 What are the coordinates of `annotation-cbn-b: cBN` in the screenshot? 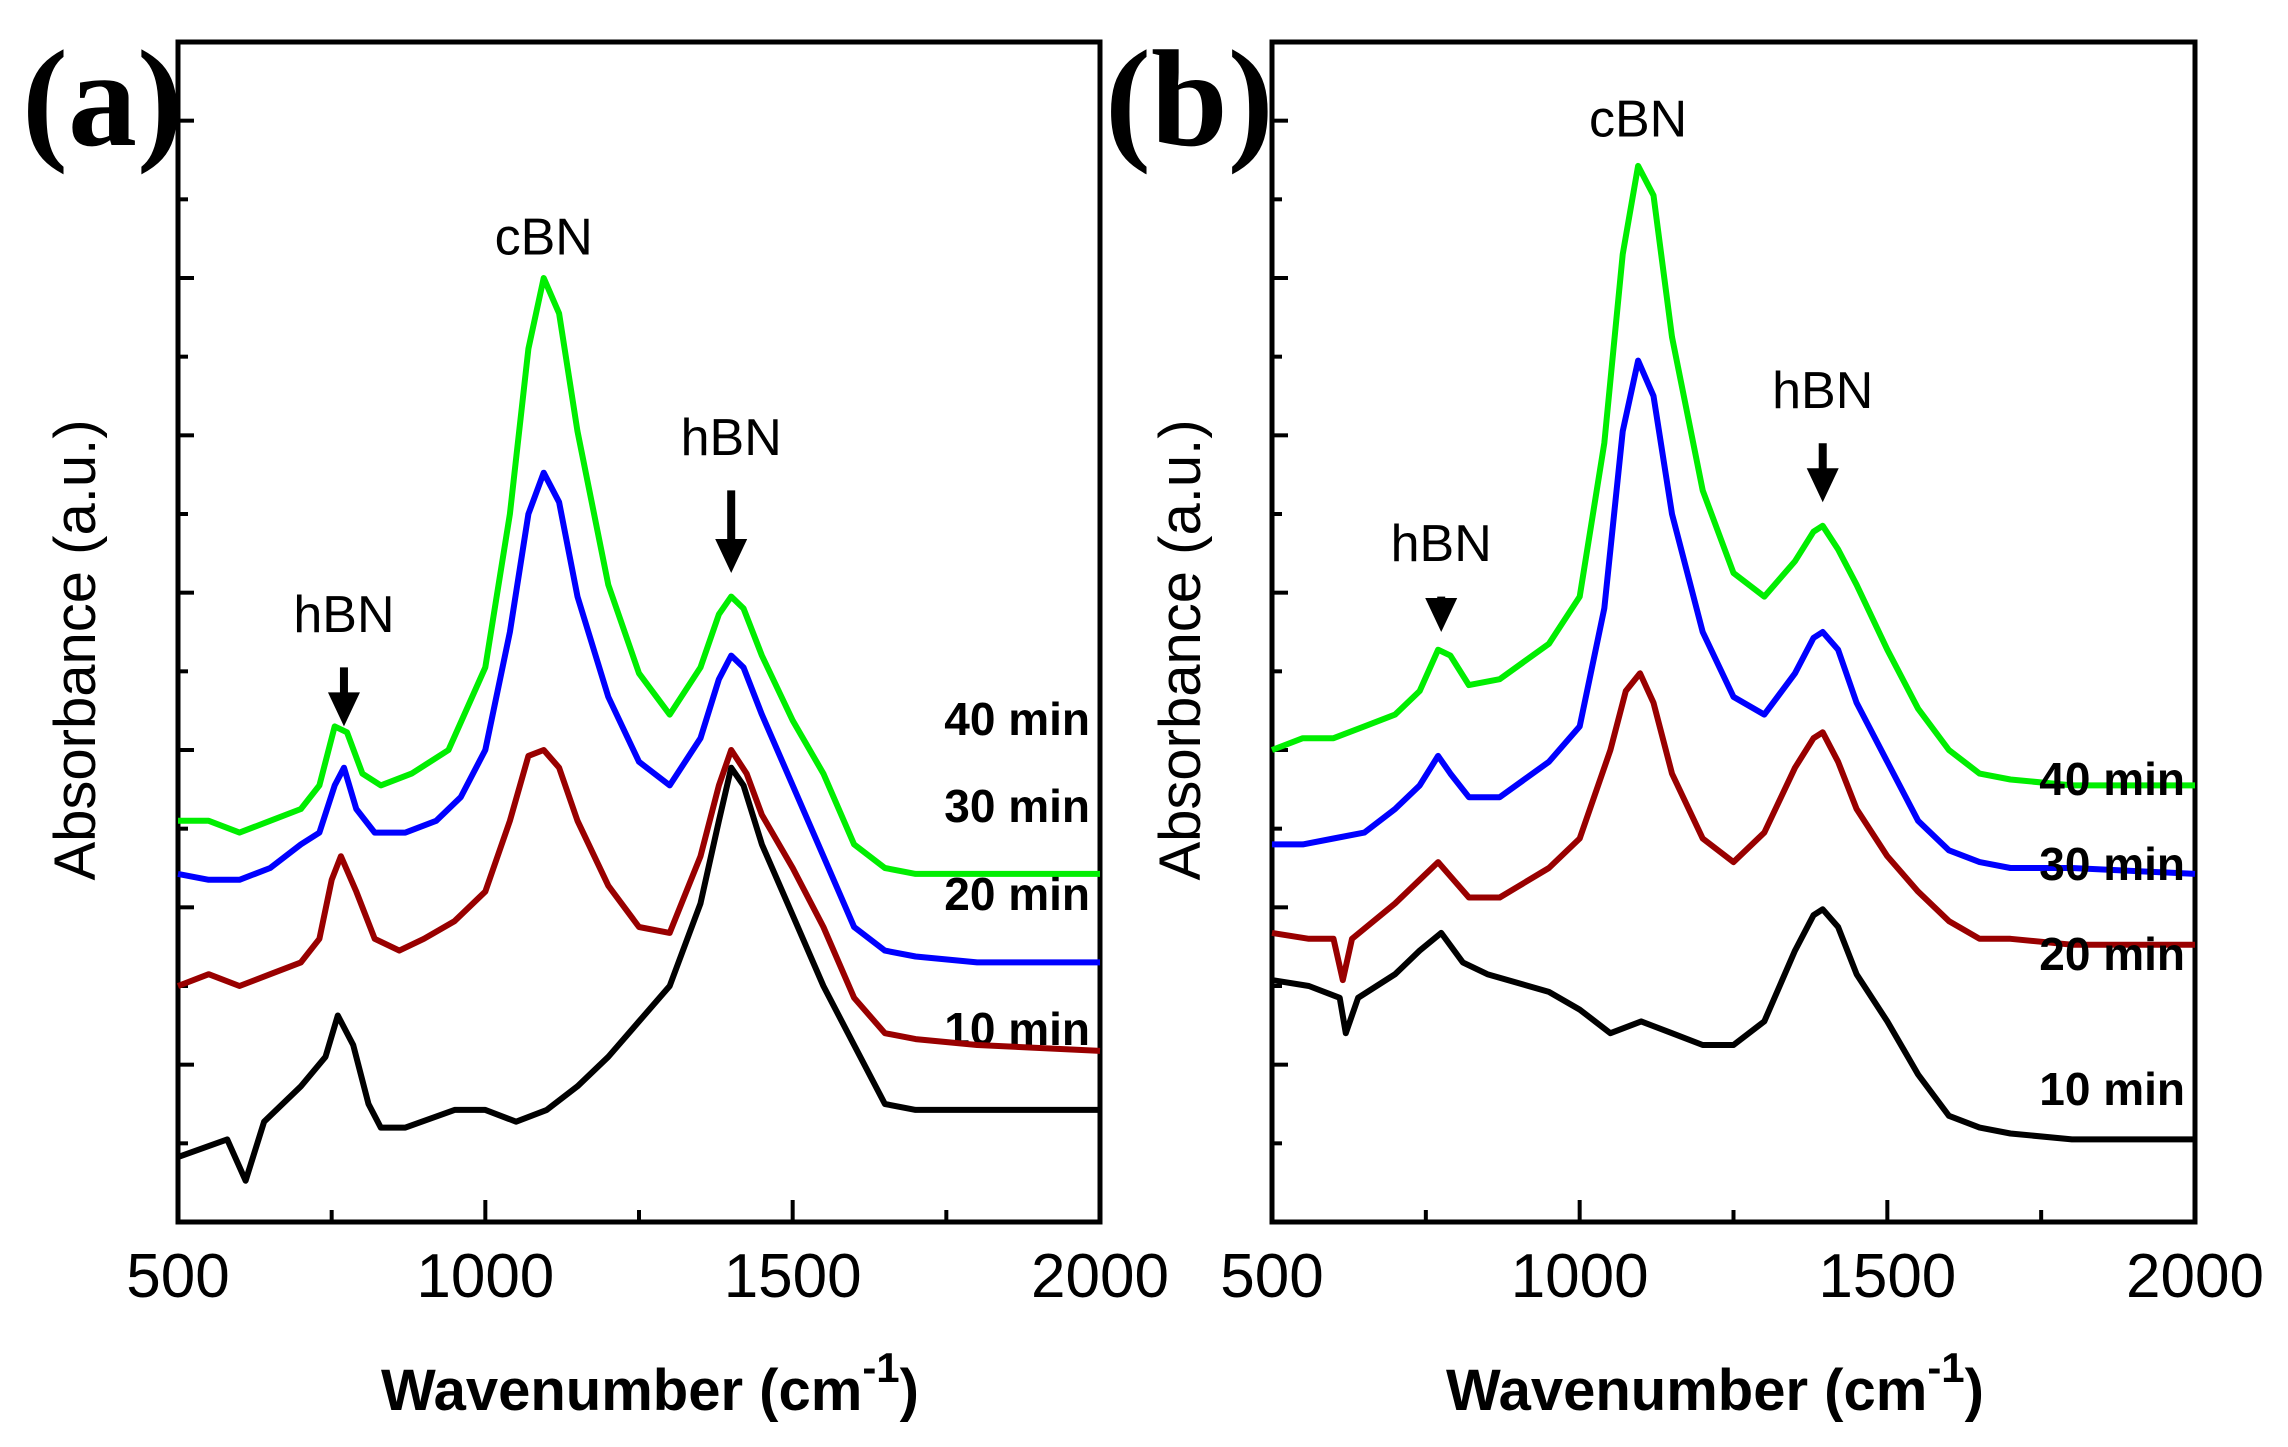 It's located at (1638, 119).